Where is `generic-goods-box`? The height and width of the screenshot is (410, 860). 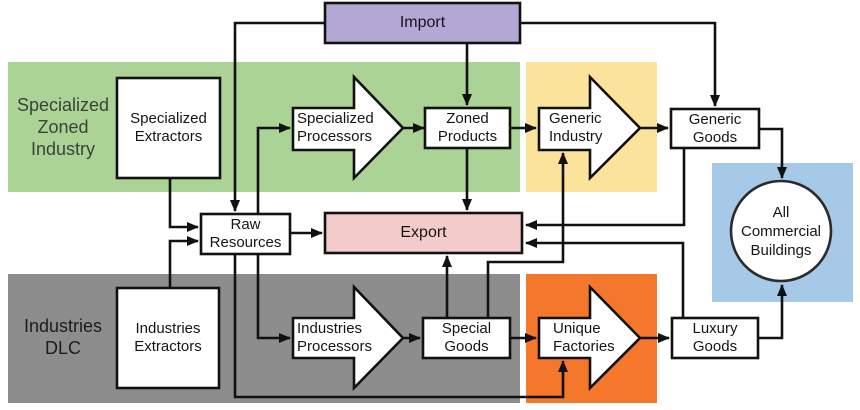 generic-goods-box is located at coordinates (715, 128).